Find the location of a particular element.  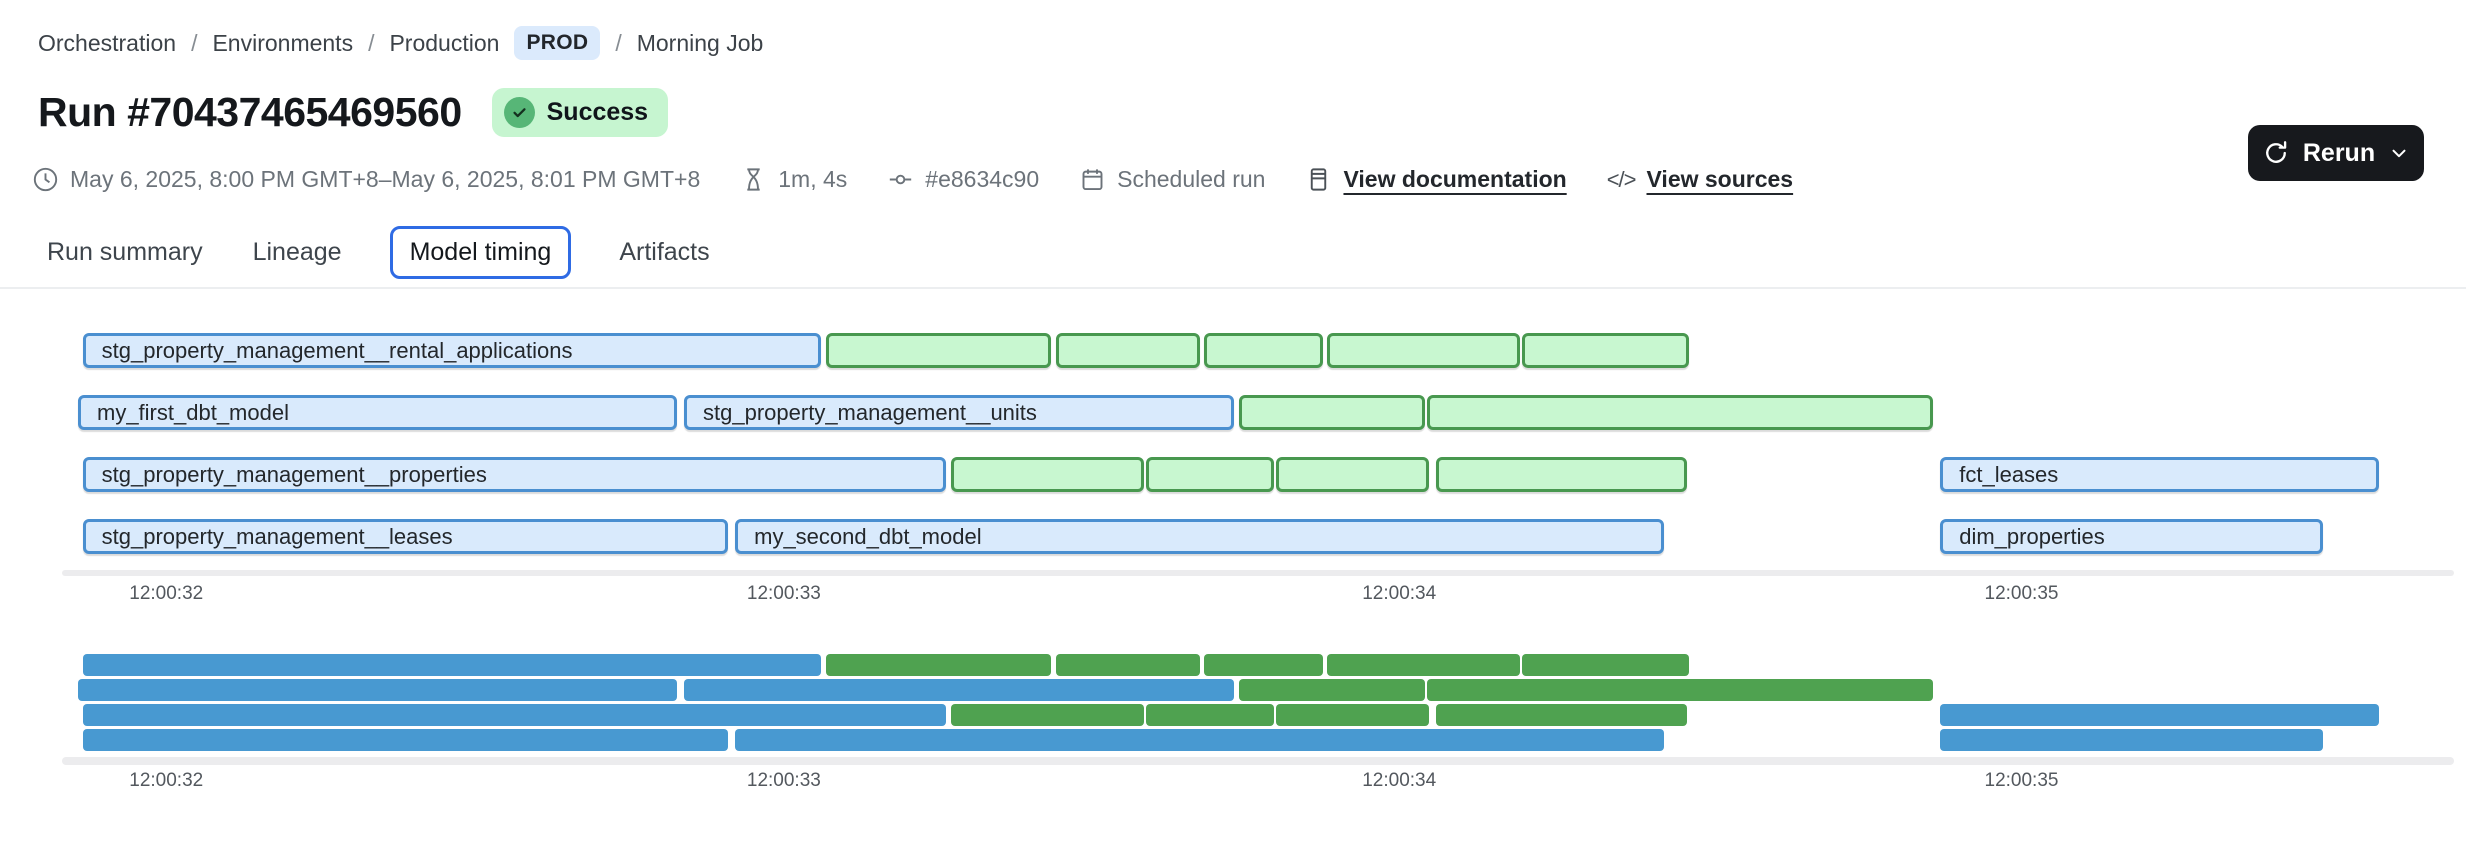

axis-tick-label: 12:00:35 is located at coordinates (2021, 593).